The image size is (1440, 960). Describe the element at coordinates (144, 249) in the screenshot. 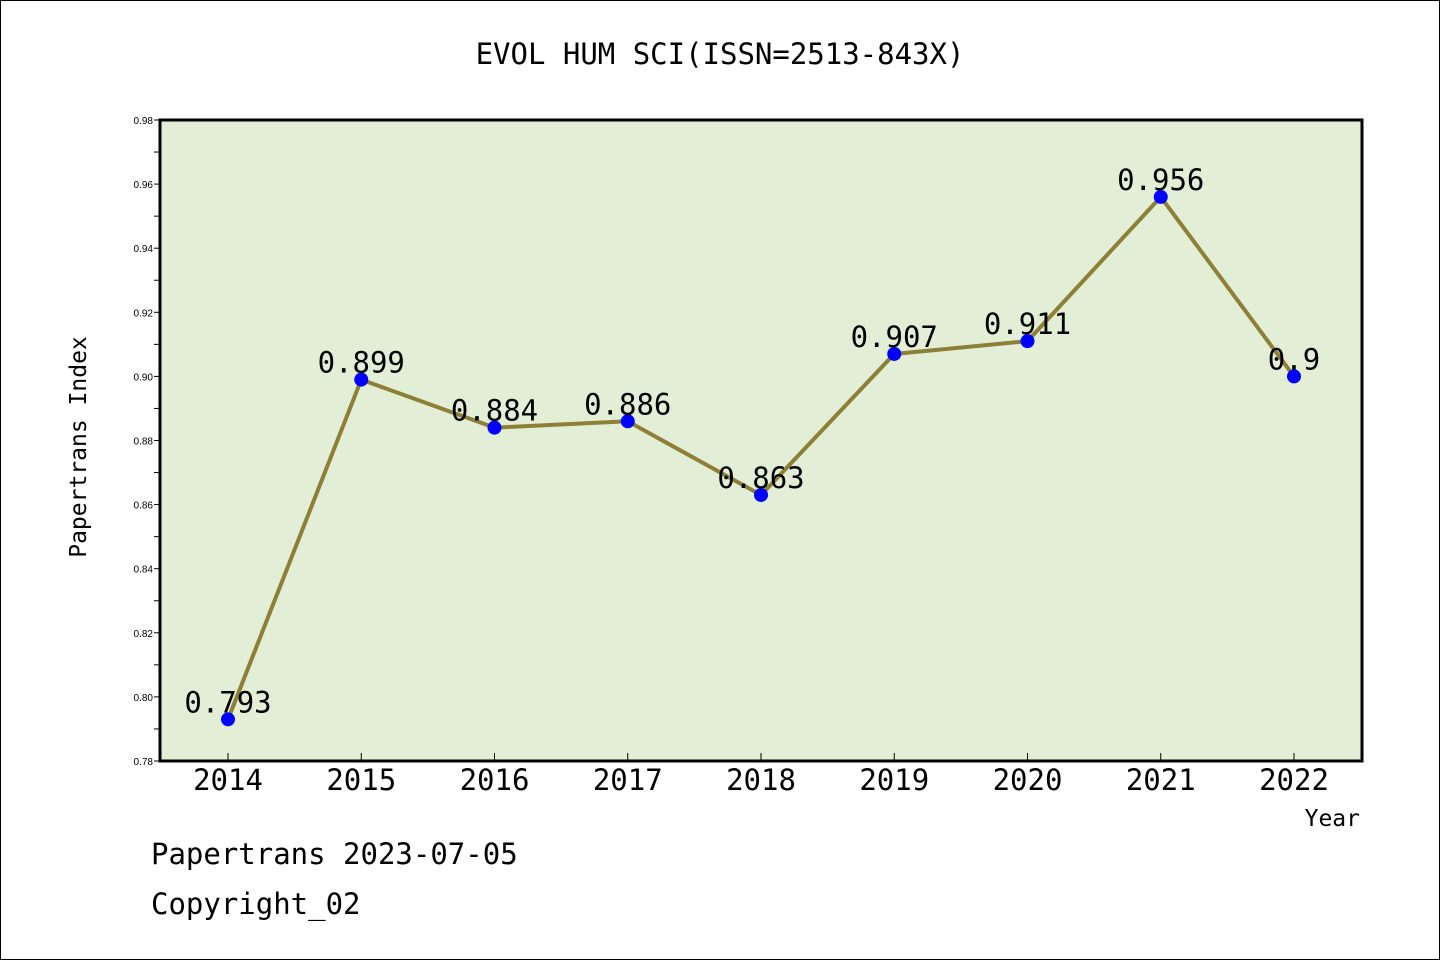

I see `y-tick-label: 0.94` at that location.